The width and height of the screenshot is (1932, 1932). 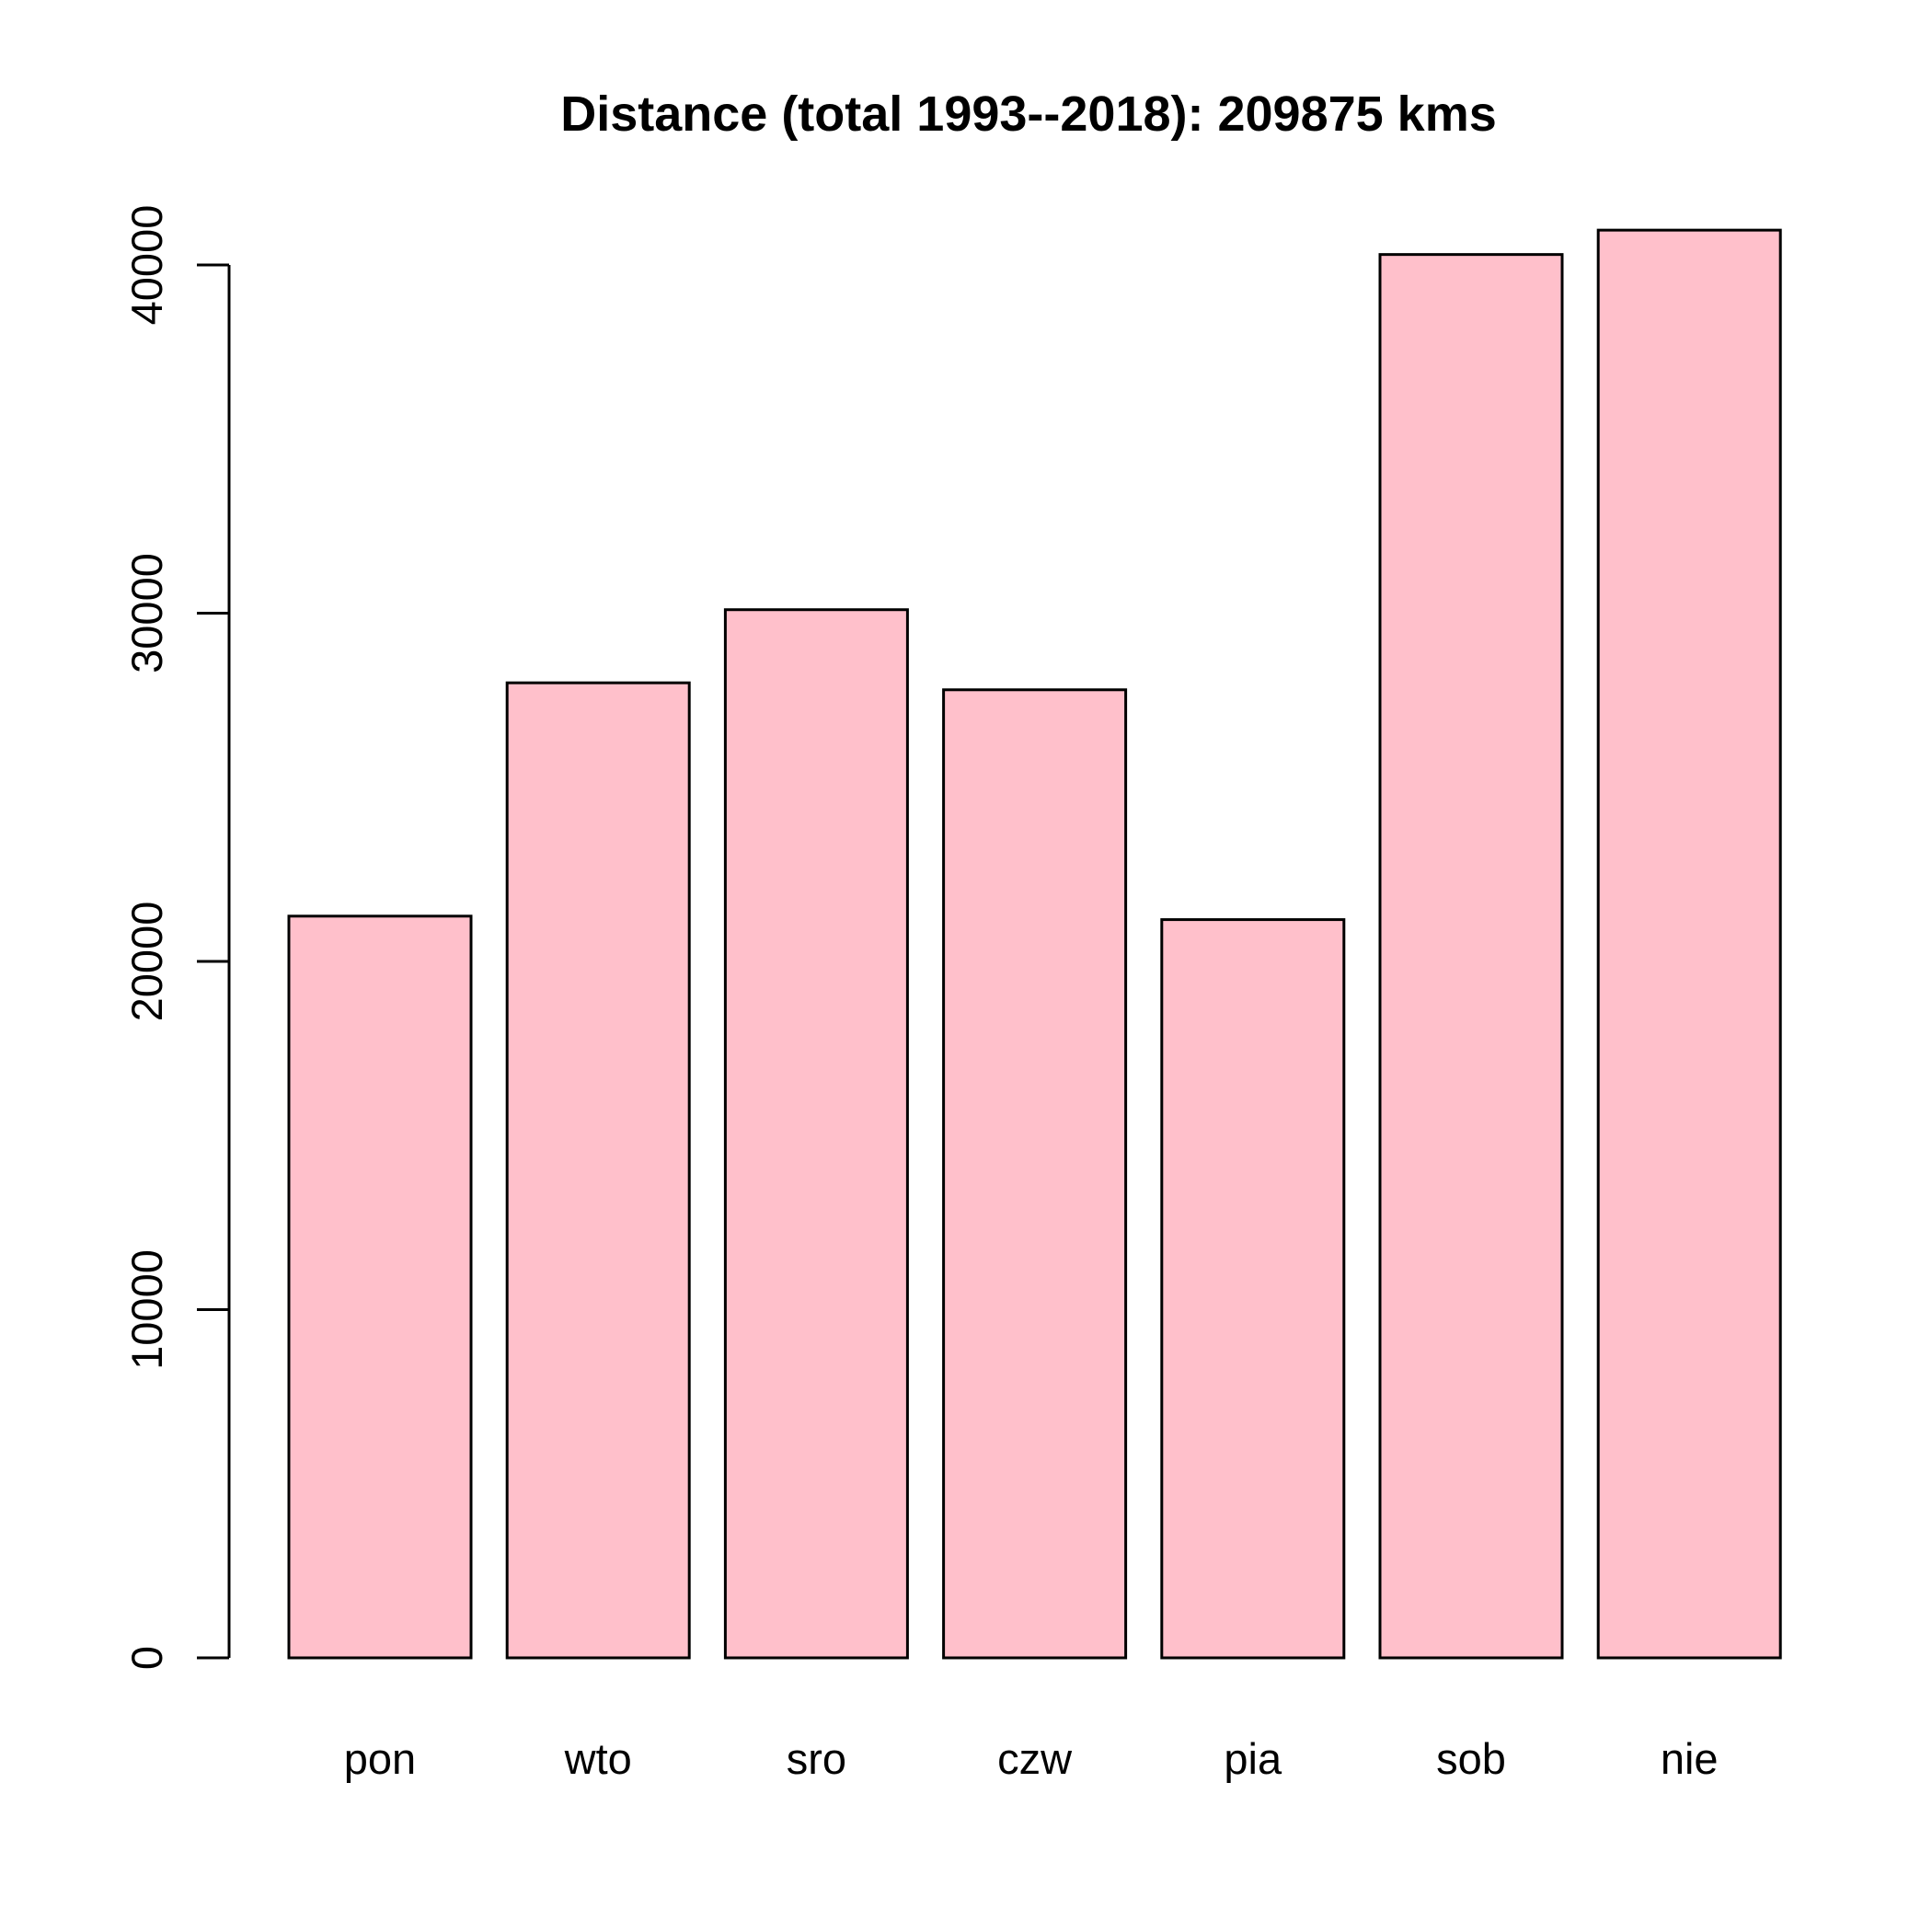 I want to click on bar-sob, so click(x=1471, y=956).